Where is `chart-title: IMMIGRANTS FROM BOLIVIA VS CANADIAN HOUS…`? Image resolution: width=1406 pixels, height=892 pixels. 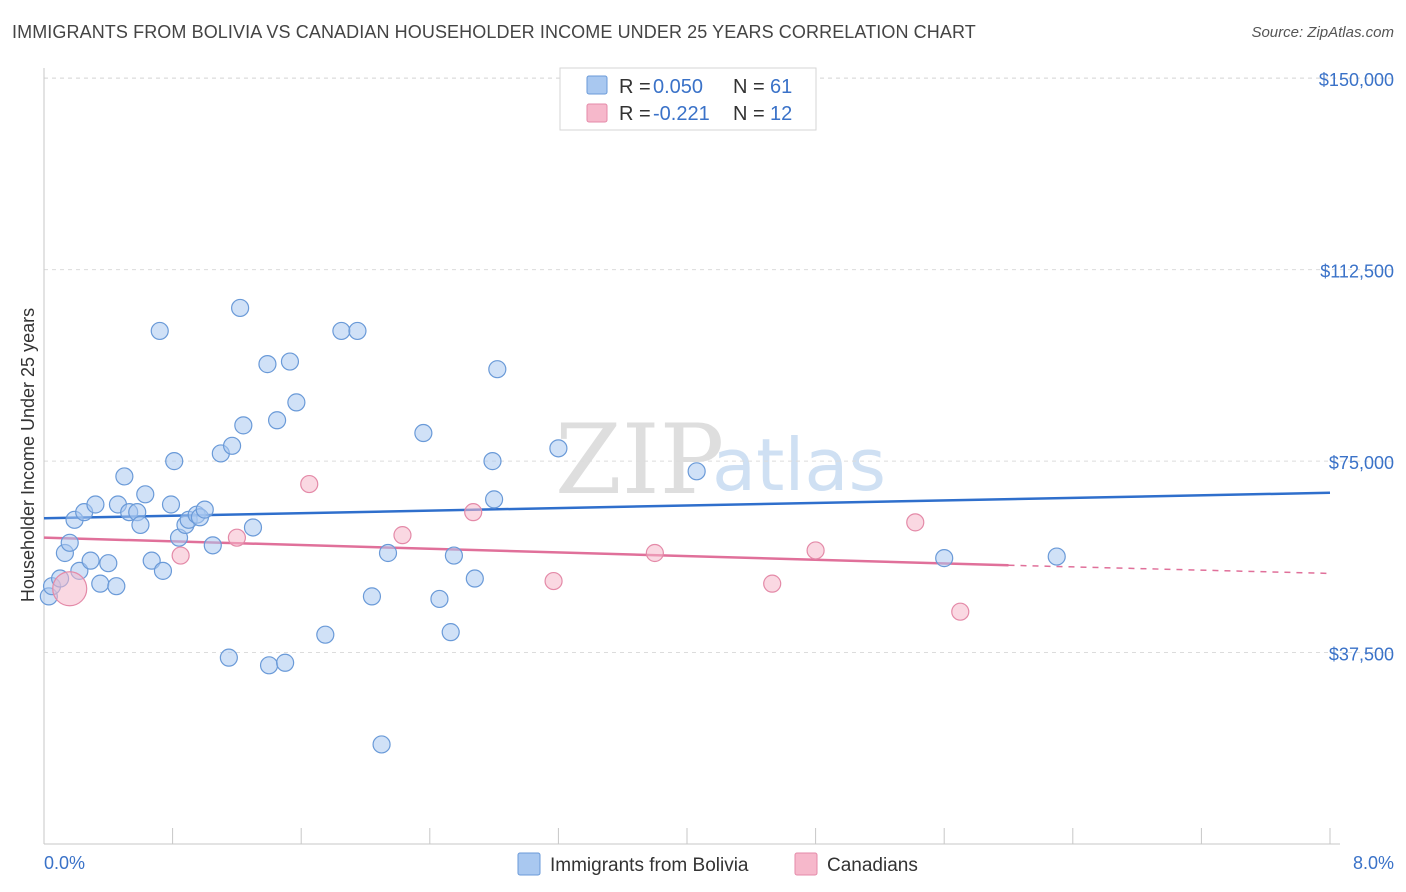 chart-title: IMMIGRANTS FROM BOLIVIA VS CANADIAN HOUS… is located at coordinates (494, 32).